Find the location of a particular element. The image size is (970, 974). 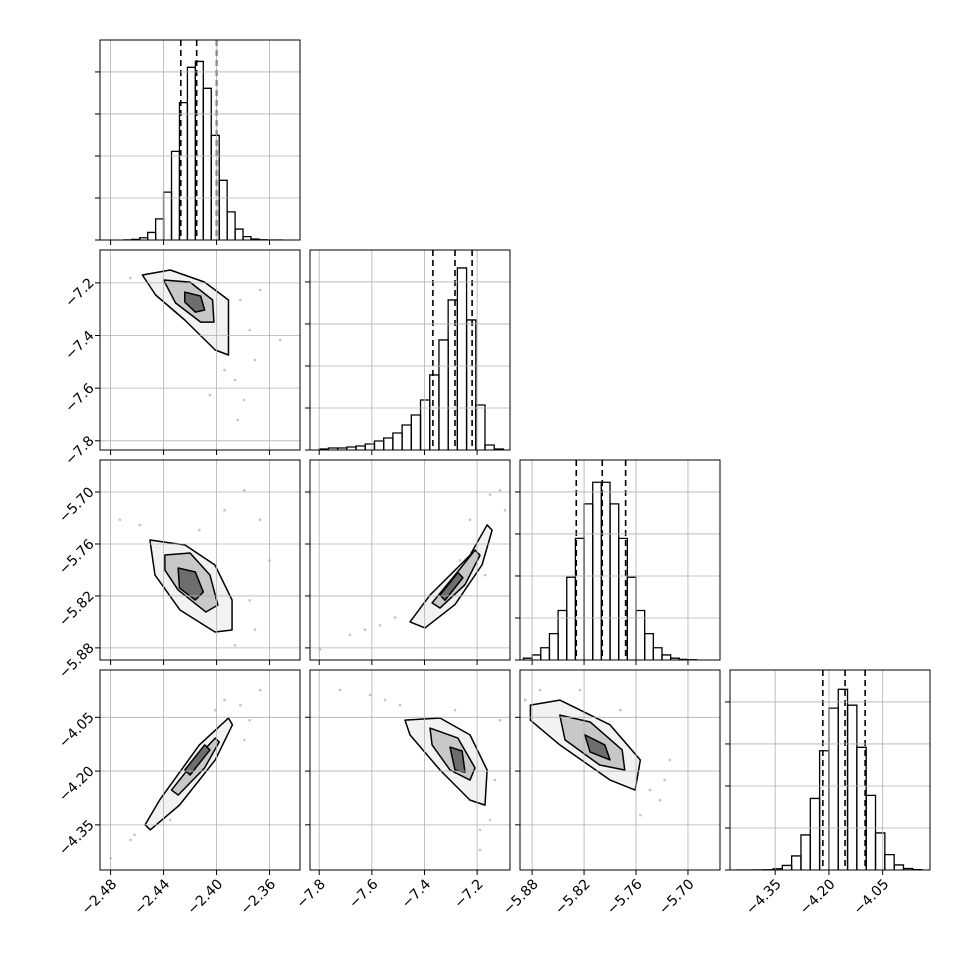

x-tick-label: −4.20 is located at coordinates (818, 897).